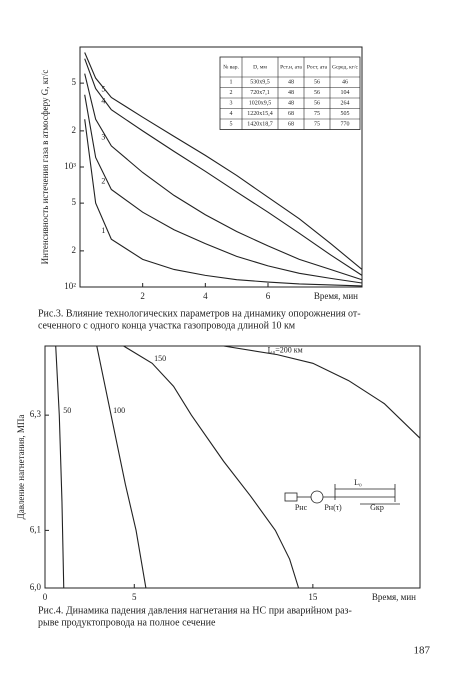 The height and width of the screenshot is (673, 450). What do you see at coordinates (345, 67) in the screenshot?
I see `table-header: Gсред, кг/с` at bounding box center [345, 67].